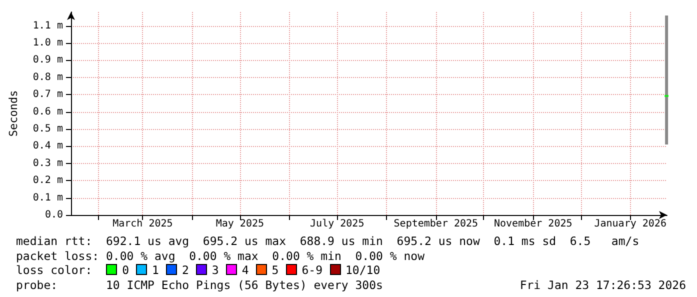 The width and height of the screenshot is (697, 297). Describe the element at coordinates (55, 270) in the screenshot. I see `text: loss color:` at that location.